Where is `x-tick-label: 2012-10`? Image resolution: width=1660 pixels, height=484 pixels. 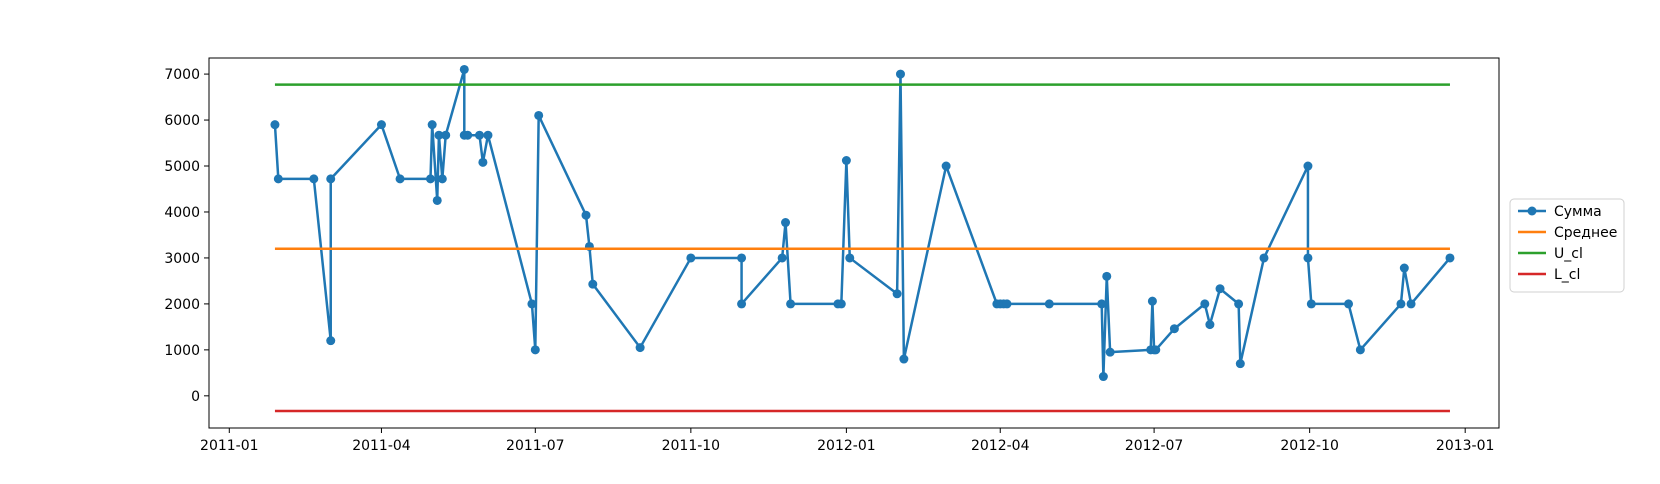
x-tick-label: 2012-10 is located at coordinates (1309, 446).